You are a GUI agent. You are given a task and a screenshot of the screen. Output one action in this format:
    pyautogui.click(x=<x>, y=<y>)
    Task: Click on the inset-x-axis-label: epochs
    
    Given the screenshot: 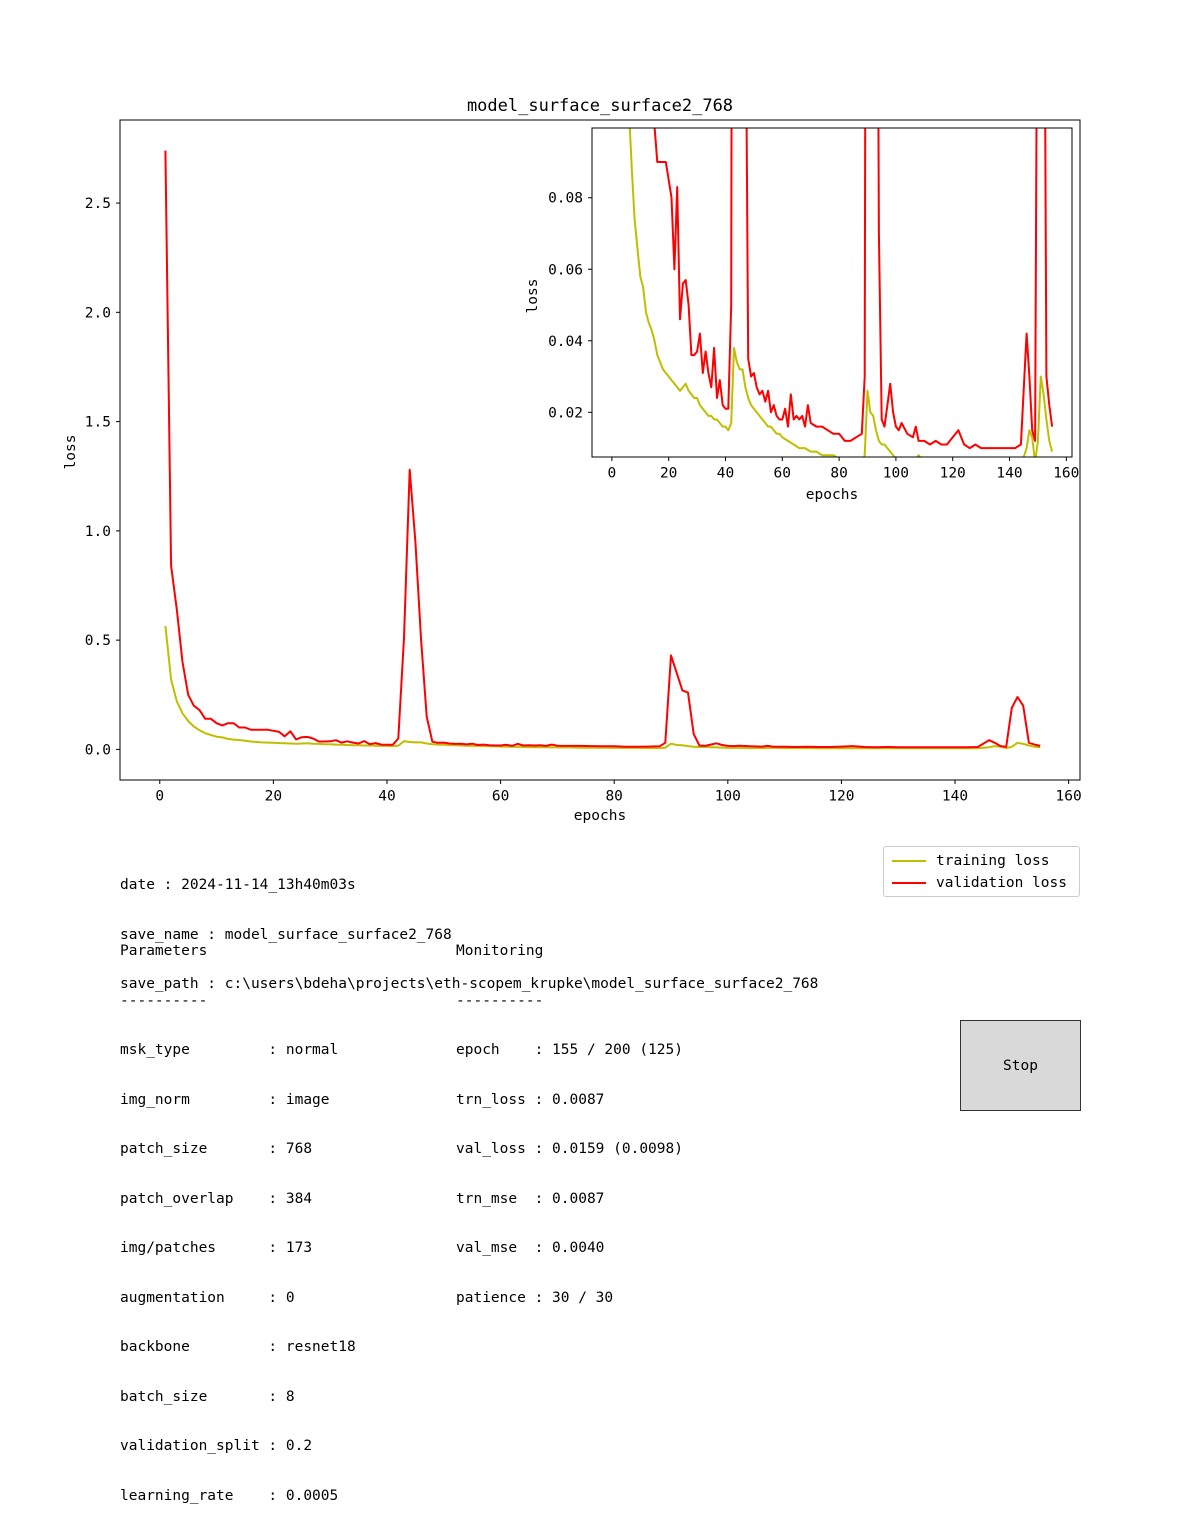 What is the action you would take?
    pyautogui.click(x=832, y=495)
    